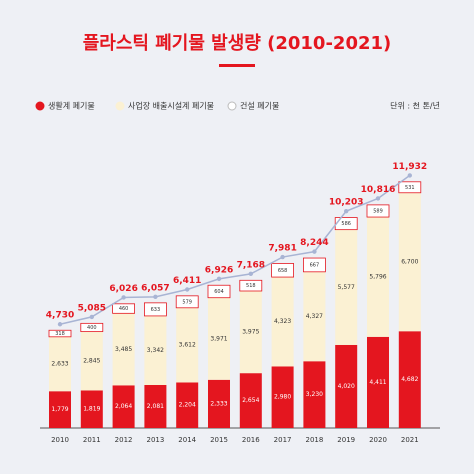 This screenshot has width=474, height=474. I want to click on data-label: 4,682, so click(409, 379).